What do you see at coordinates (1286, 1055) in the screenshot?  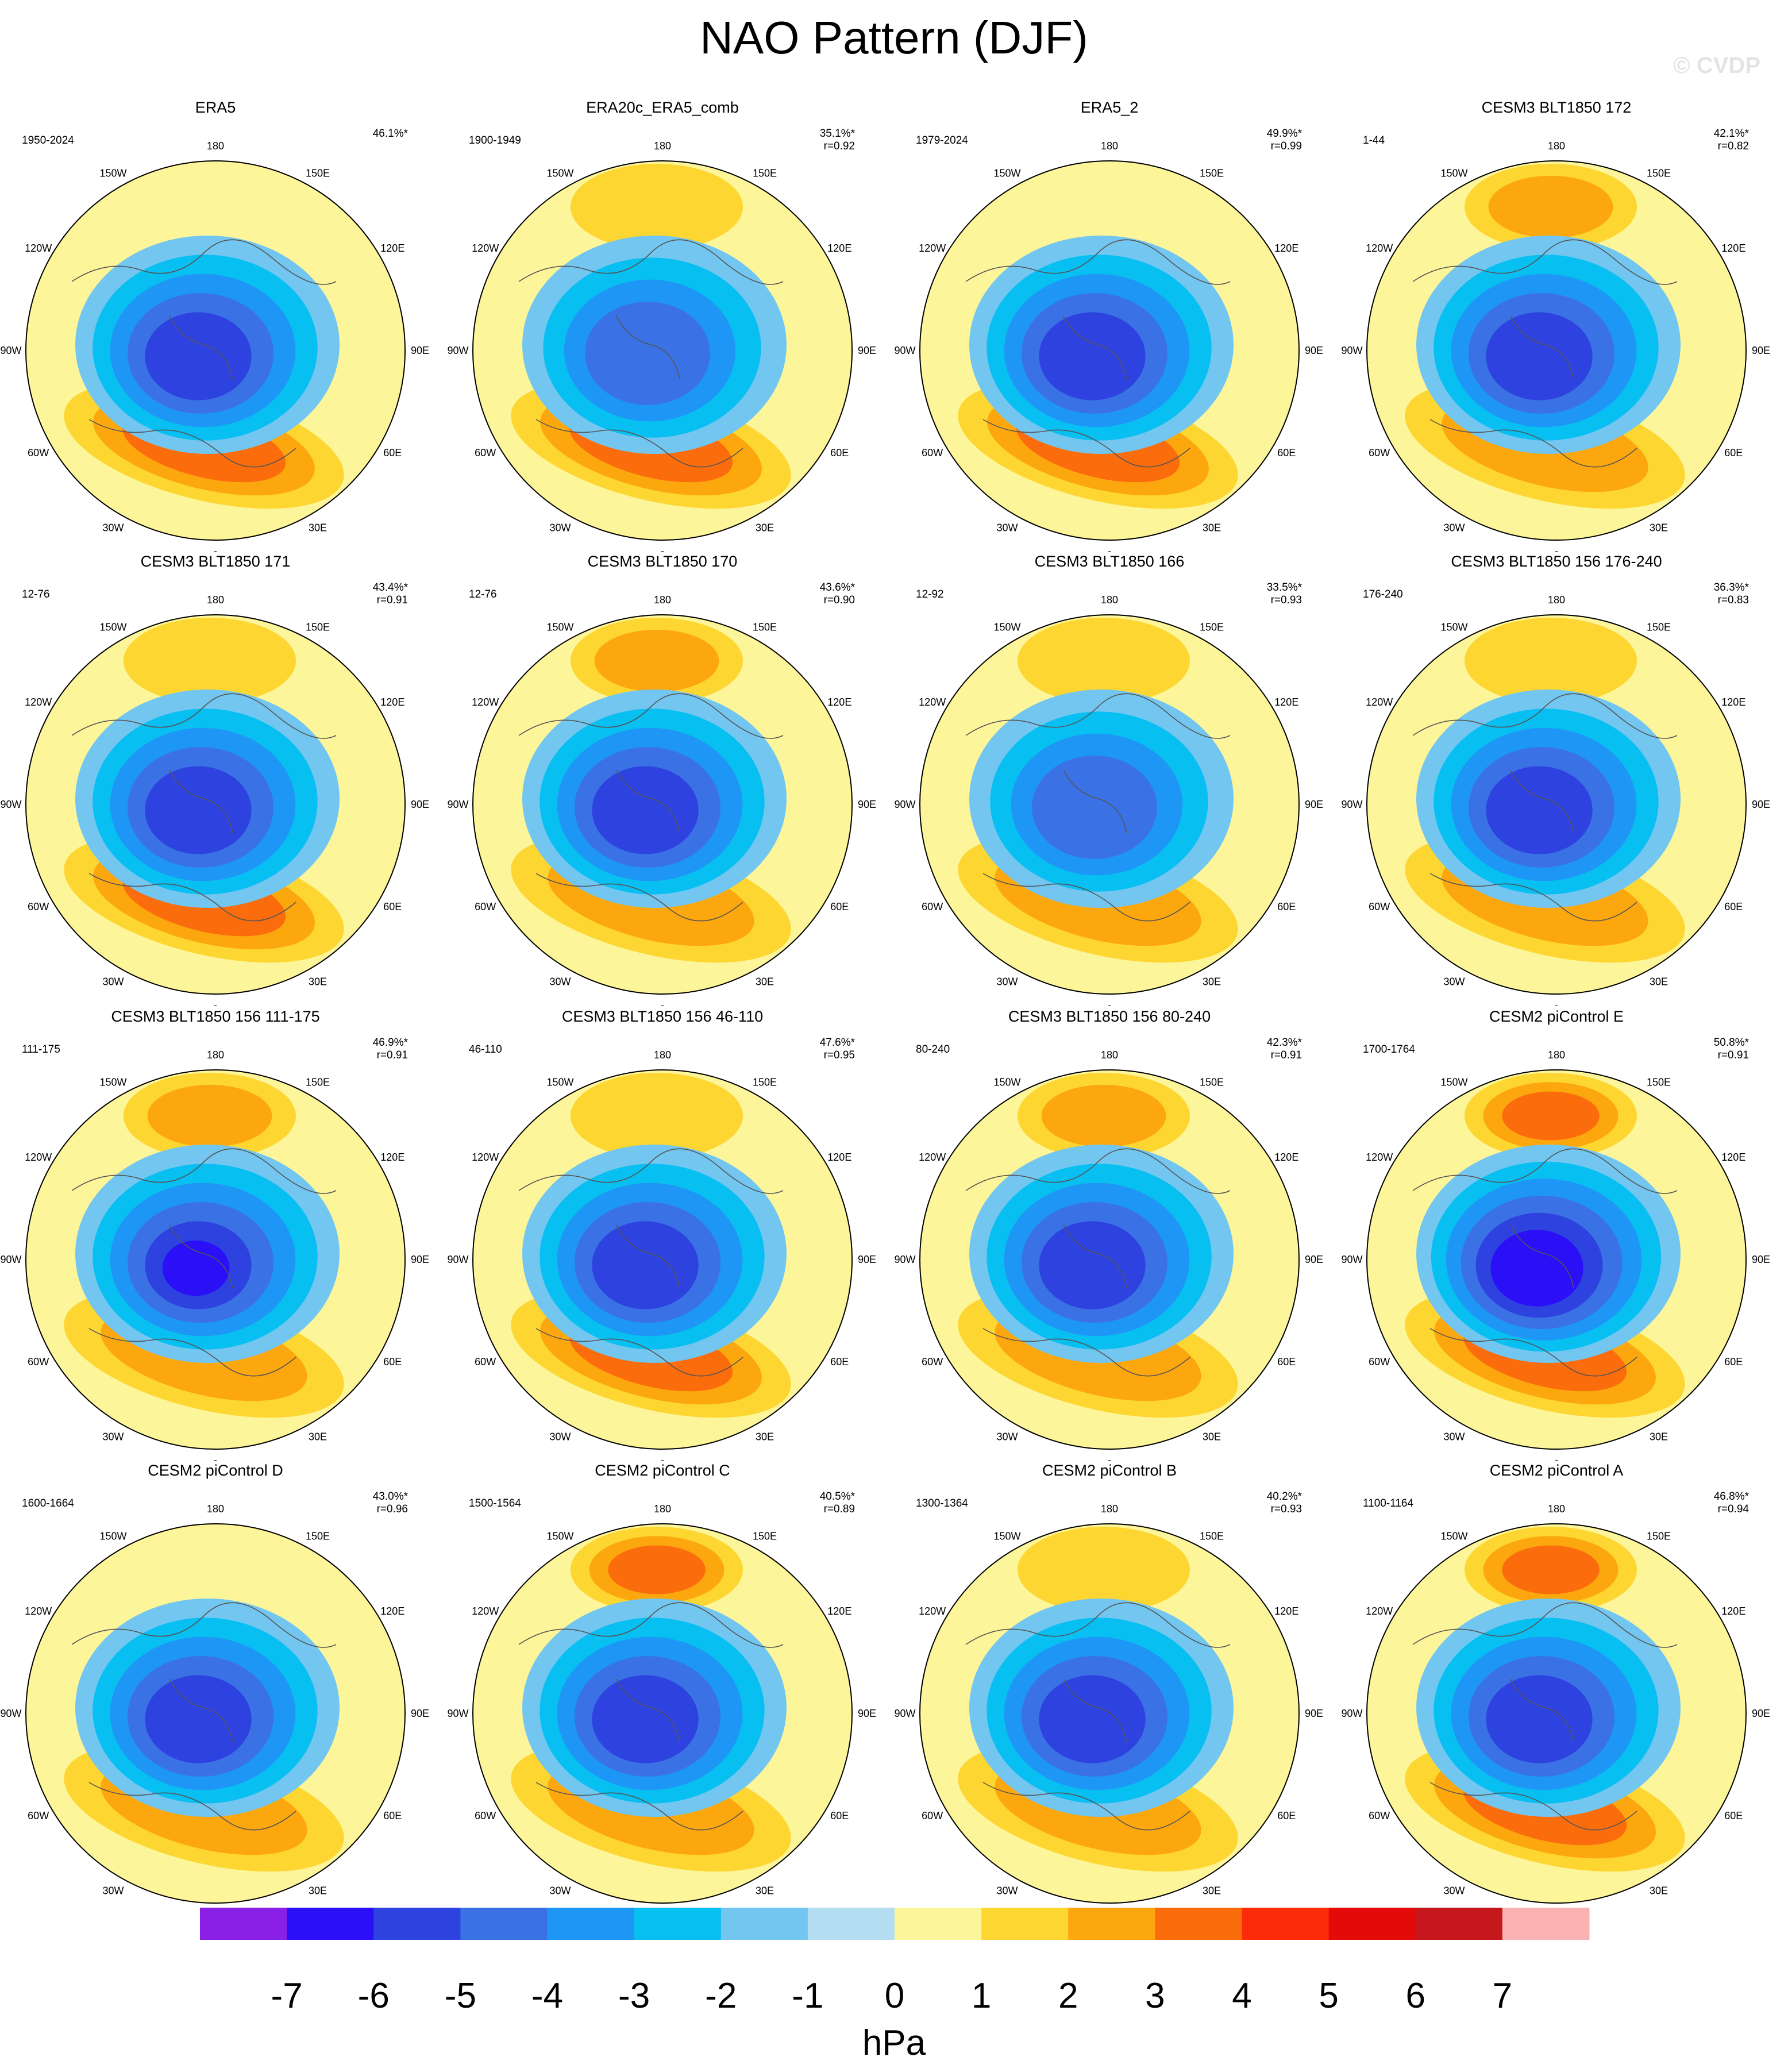 I see `panel-pattern-corr: r=0.91` at bounding box center [1286, 1055].